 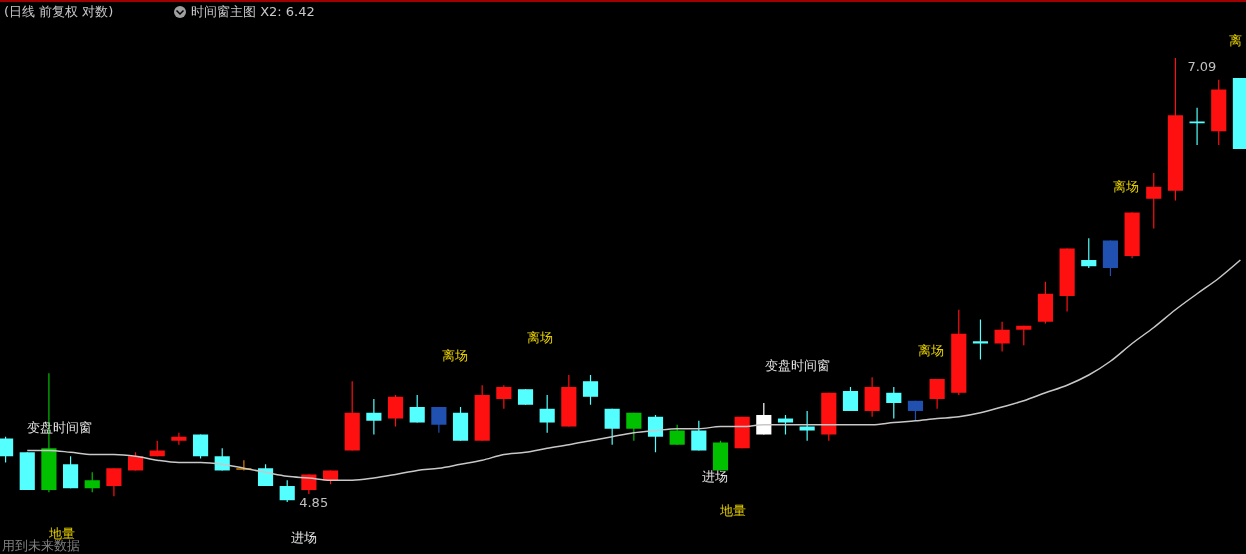 What do you see at coordinates (253, 11) in the screenshot?
I see `chart-subtitle: 时间窗主图 X2: 6.42` at bounding box center [253, 11].